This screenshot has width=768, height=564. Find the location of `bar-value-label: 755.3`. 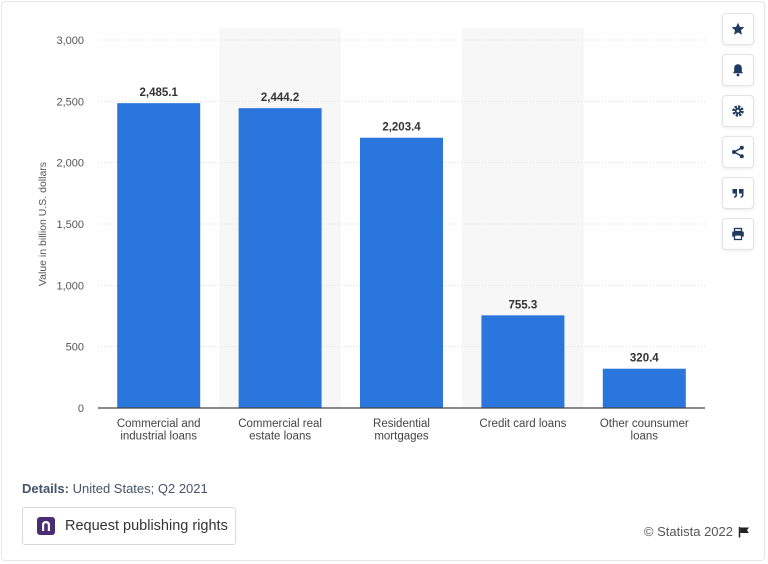

bar-value-label: 755.3 is located at coordinates (523, 305).